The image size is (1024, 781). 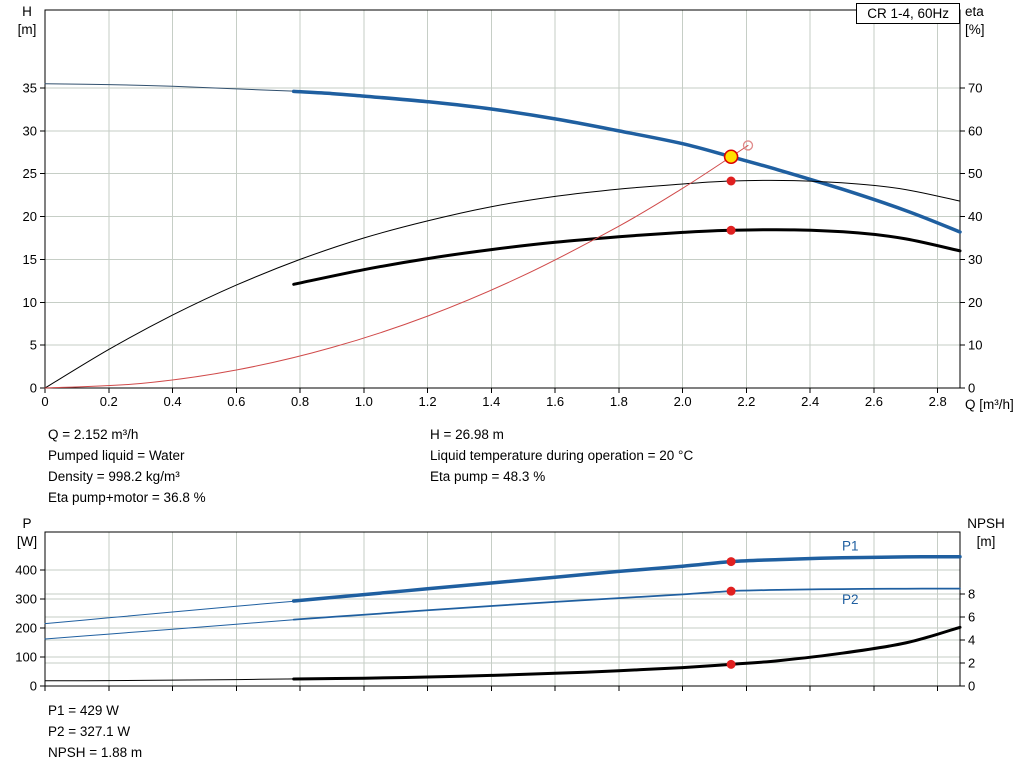 I want to click on svg-text: 400, so click(x=26, y=569).